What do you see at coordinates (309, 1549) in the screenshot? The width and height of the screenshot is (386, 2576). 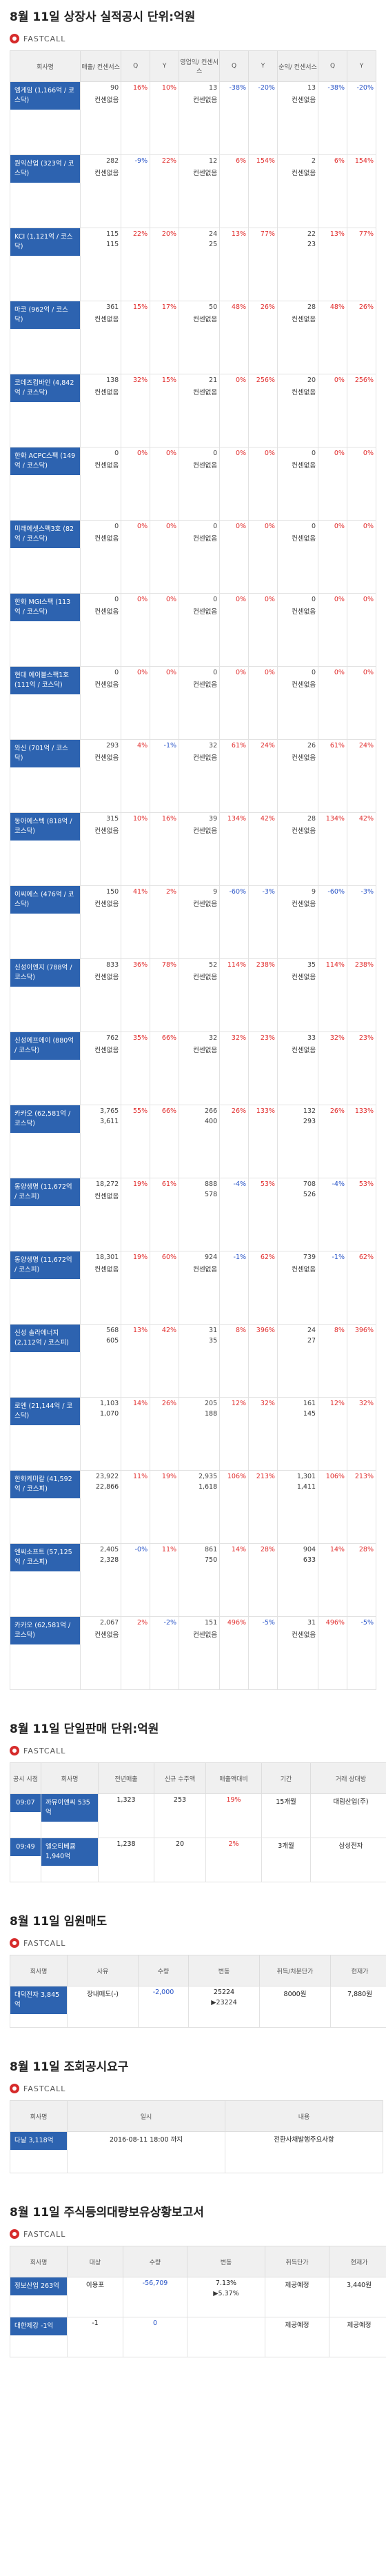 I see `earnings-value: 904` at bounding box center [309, 1549].